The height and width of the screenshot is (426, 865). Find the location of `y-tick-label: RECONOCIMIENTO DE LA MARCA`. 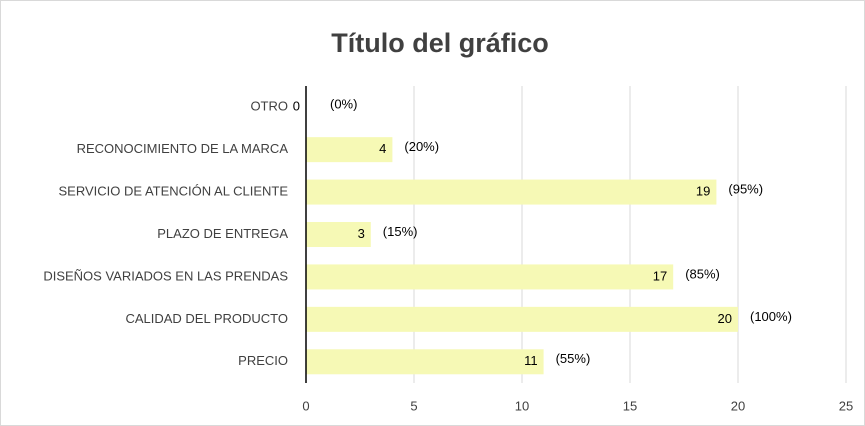

y-tick-label: RECONOCIMIENTO DE LA MARCA is located at coordinates (183, 148).